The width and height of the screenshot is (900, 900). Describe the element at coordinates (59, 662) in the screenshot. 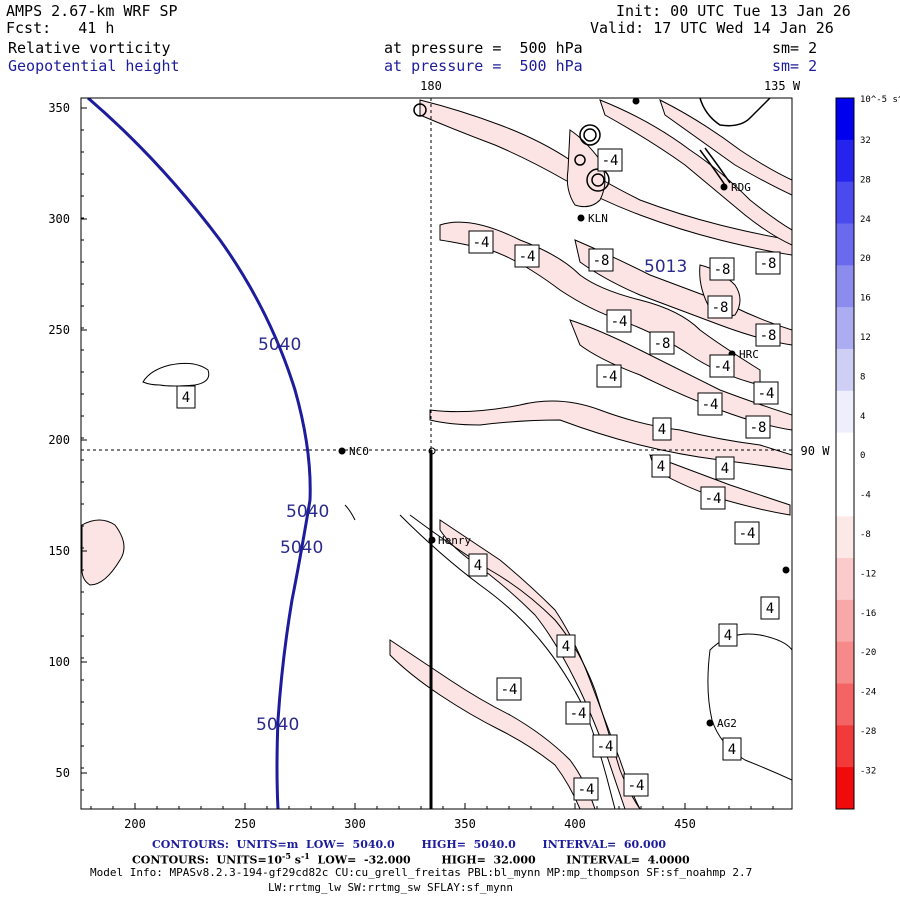

I see `y-tick-label: 100` at that location.